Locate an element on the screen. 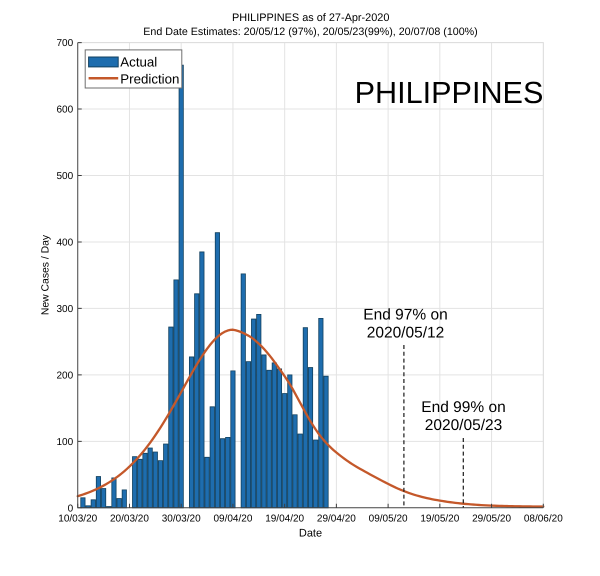 This screenshot has height=576, width=600. svg-text: End 97% on is located at coordinates (405, 315).